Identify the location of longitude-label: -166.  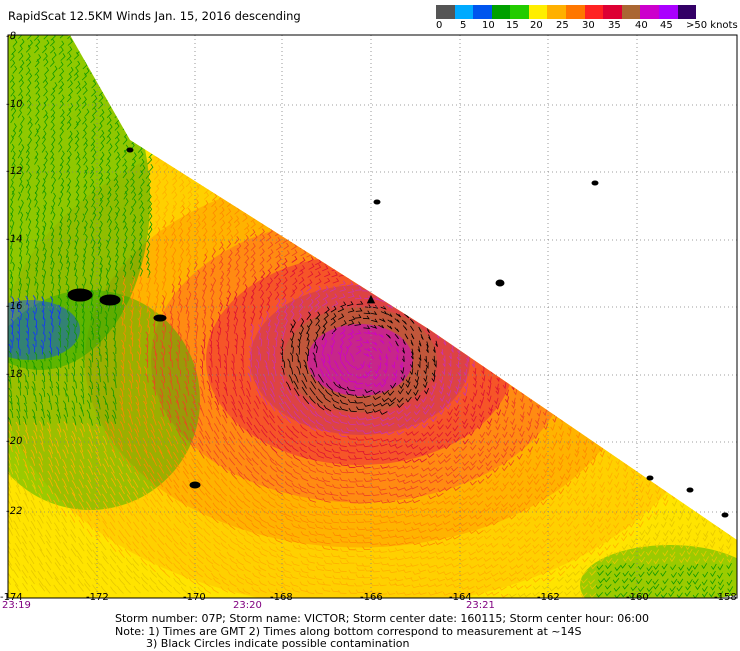
(371, 597).